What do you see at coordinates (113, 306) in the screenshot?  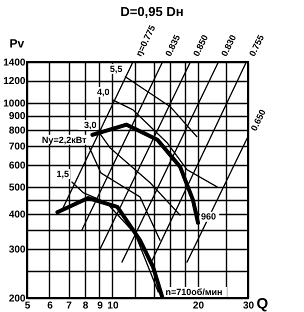 I see `x-tick-label: 10` at bounding box center [113, 306].